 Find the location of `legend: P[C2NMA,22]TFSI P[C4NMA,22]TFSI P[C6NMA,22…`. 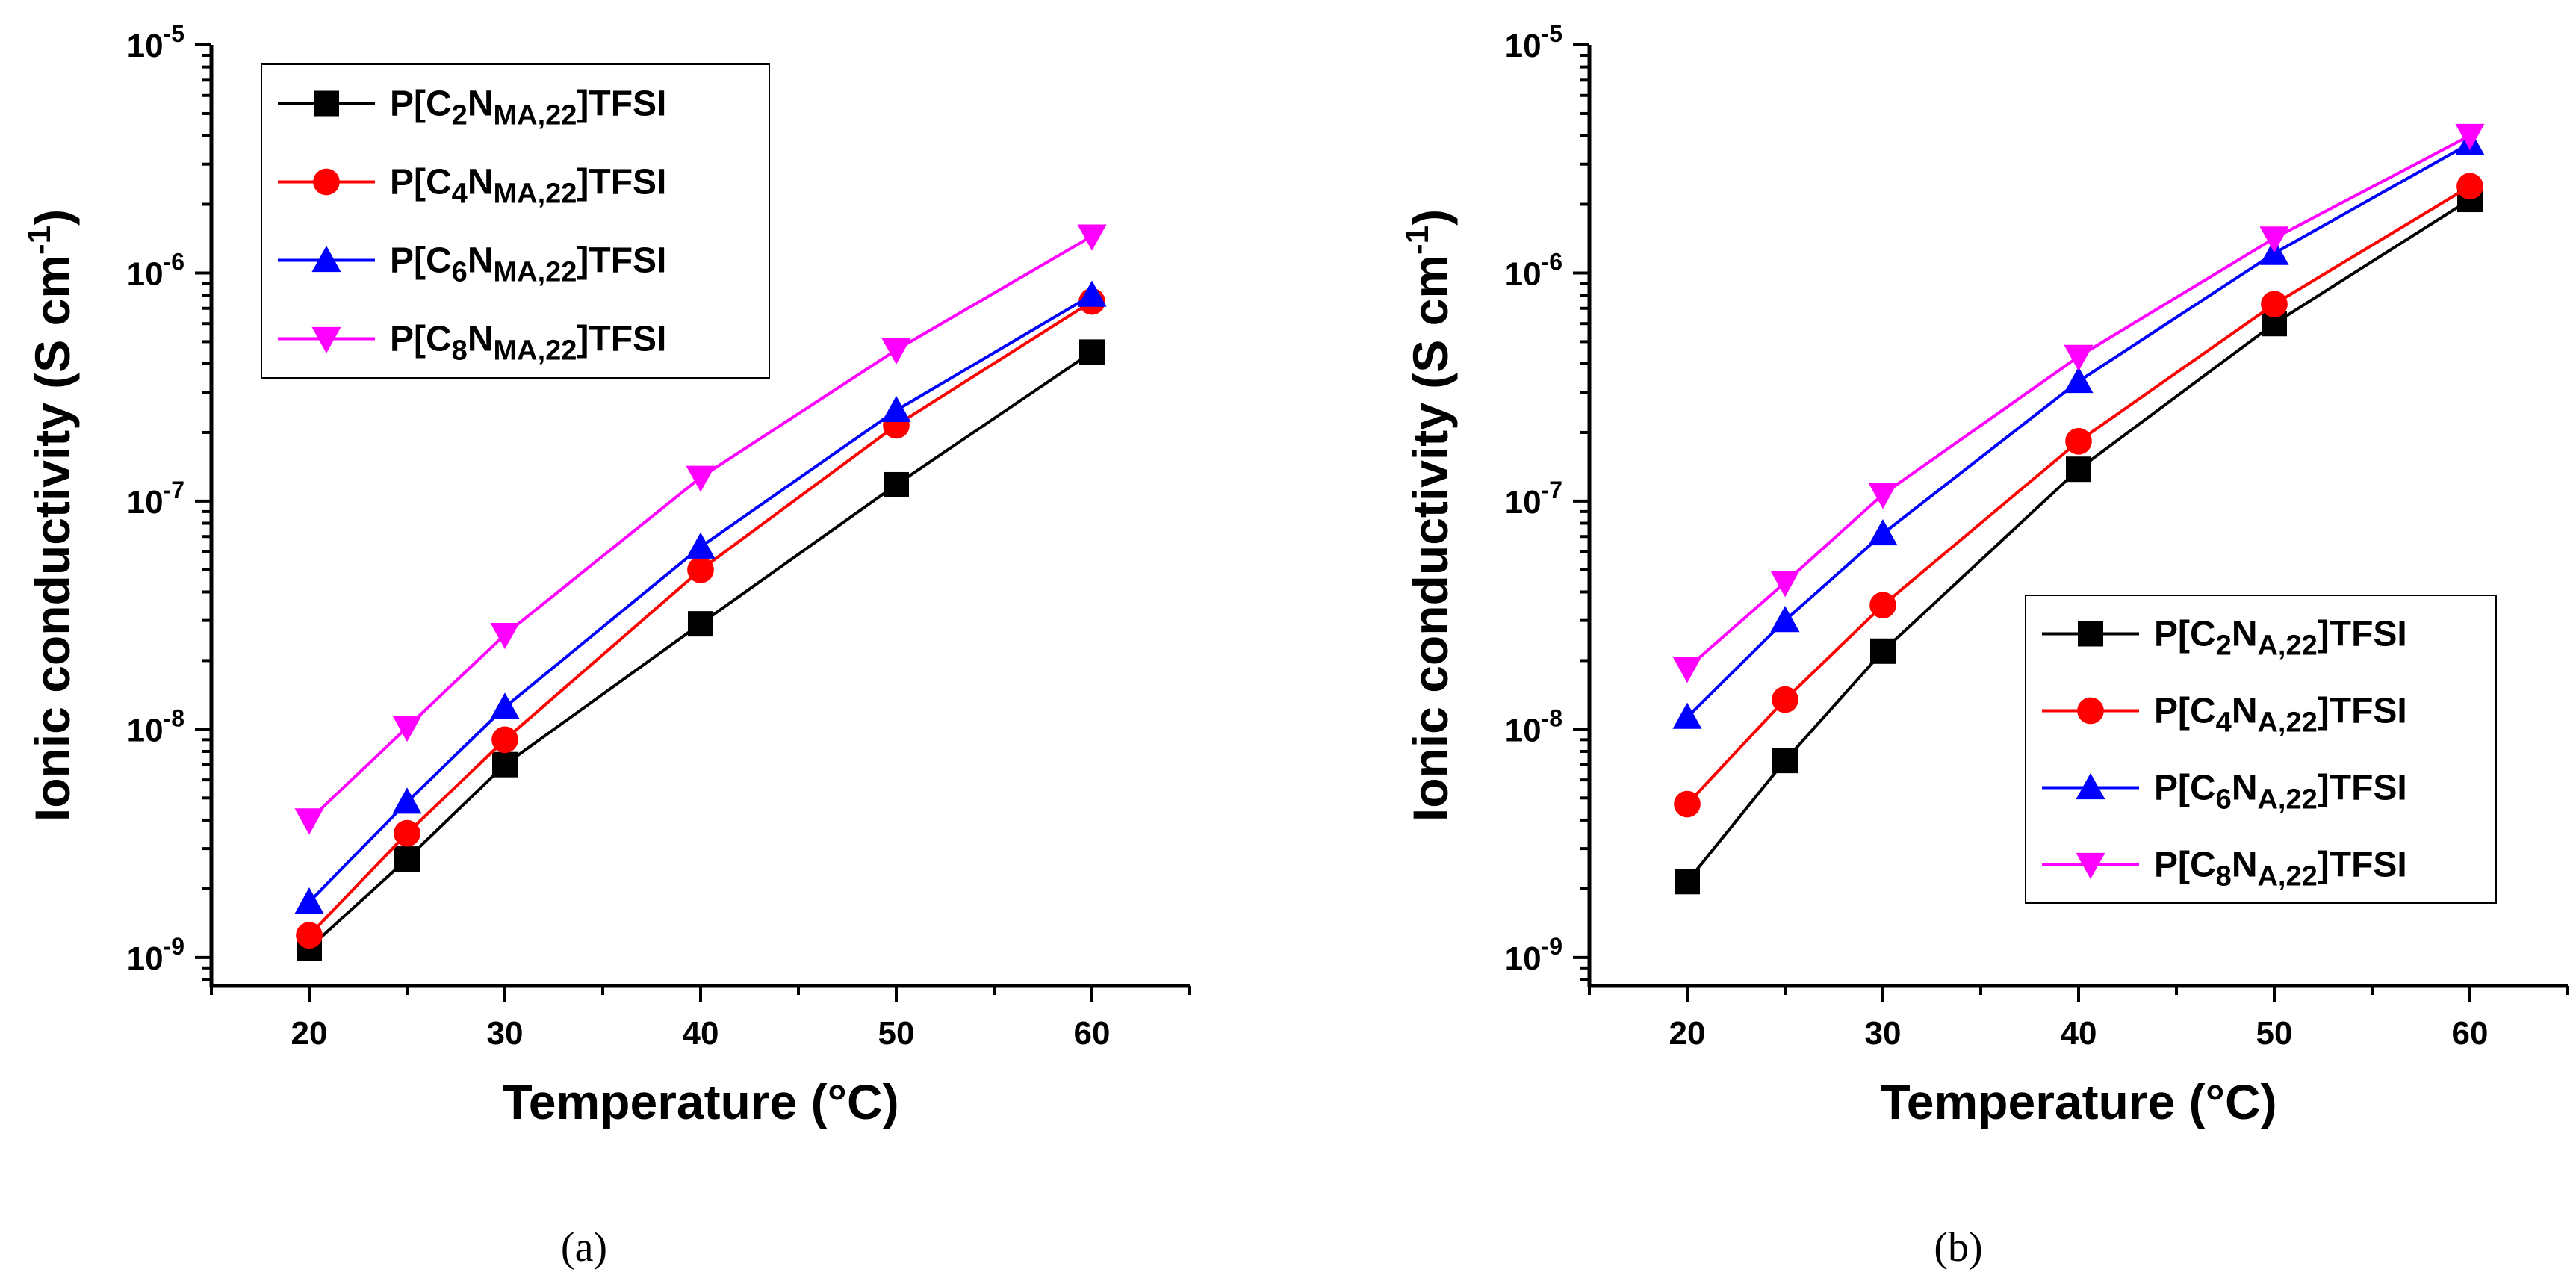

legend: P[C2NMA,22]TFSI P[C4NMA,22]TFSI P[C6NMA,22… is located at coordinates (516, 221).